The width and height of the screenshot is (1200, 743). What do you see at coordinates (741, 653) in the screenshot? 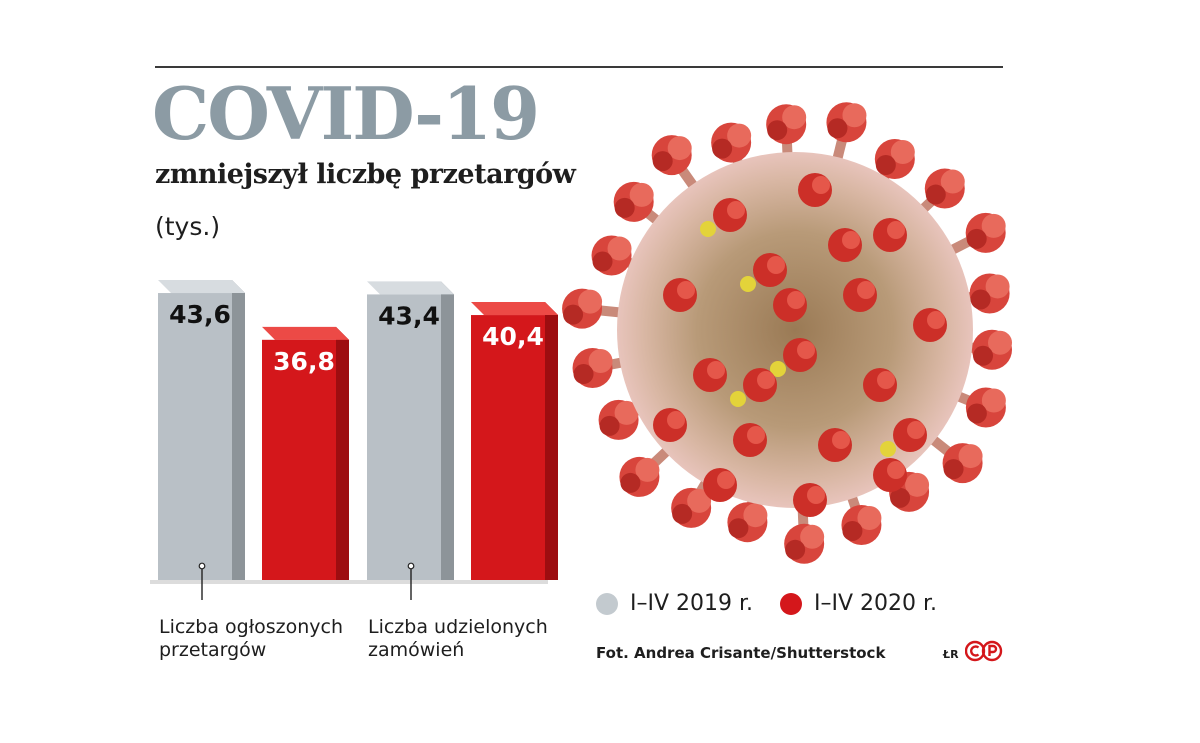
I see `photo-credit: Fot. Andrea Crisante/Shutterstock` at bounding box center [741, 653].